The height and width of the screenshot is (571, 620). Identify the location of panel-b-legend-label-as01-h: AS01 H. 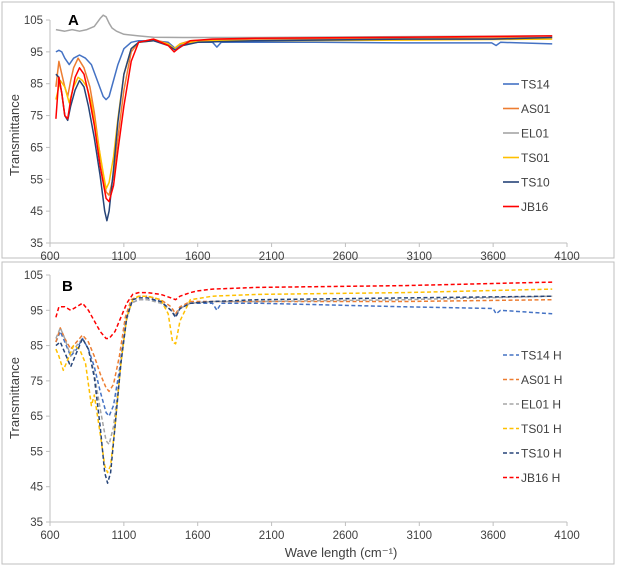
(541, 380).